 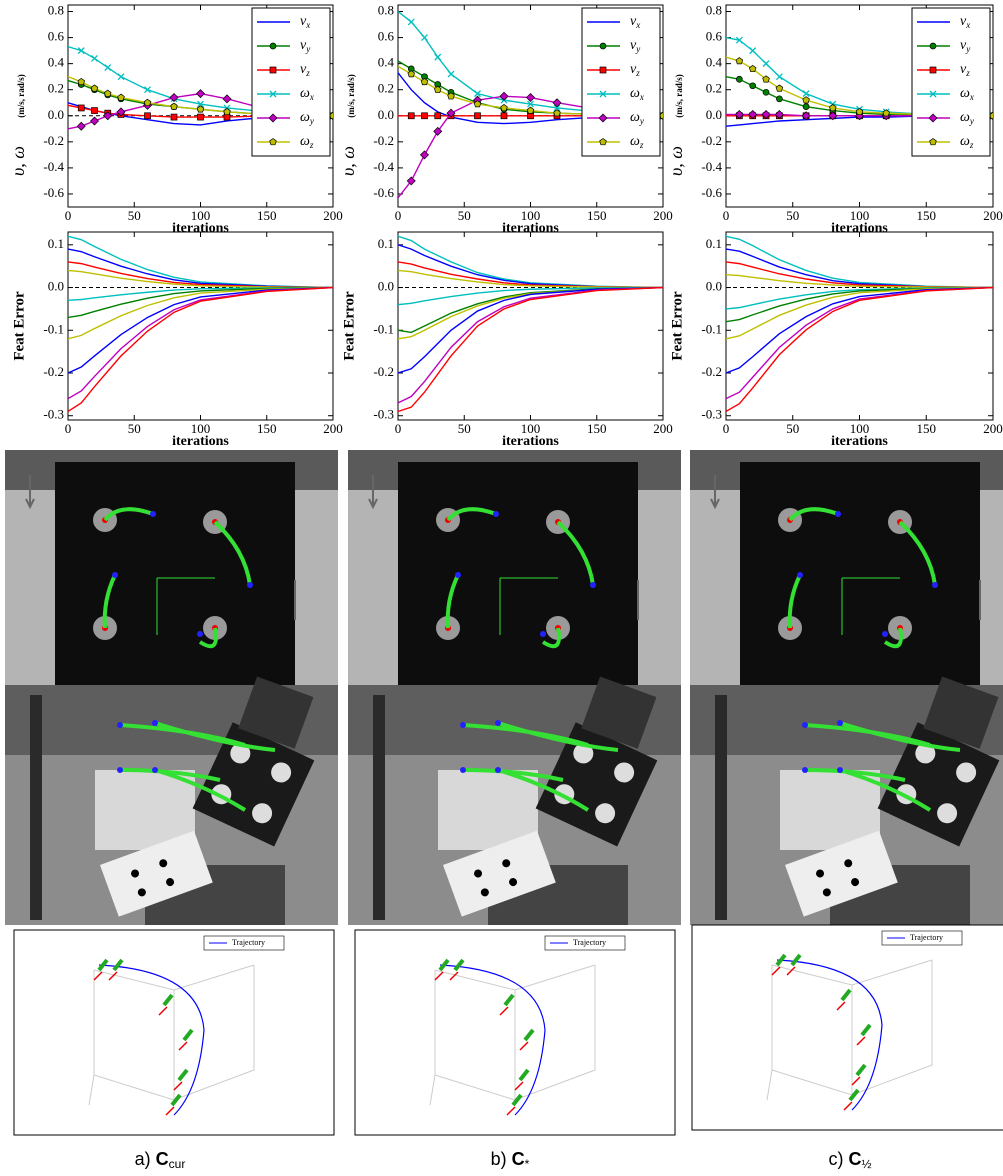 I want to click on y-tick-label: 0.1, so click(x=56, y=243).